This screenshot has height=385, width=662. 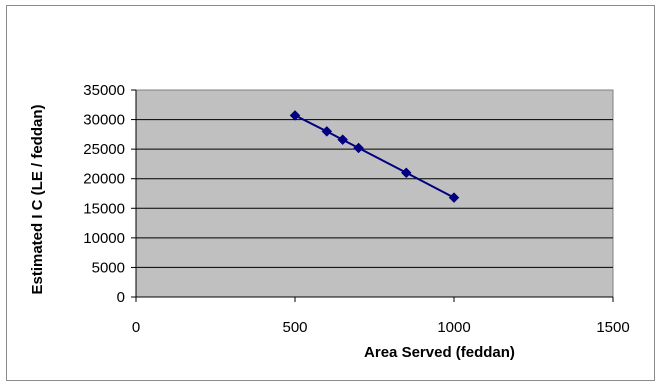 I want to click on y-tick-label: 25000, so click(x=104, y=149).